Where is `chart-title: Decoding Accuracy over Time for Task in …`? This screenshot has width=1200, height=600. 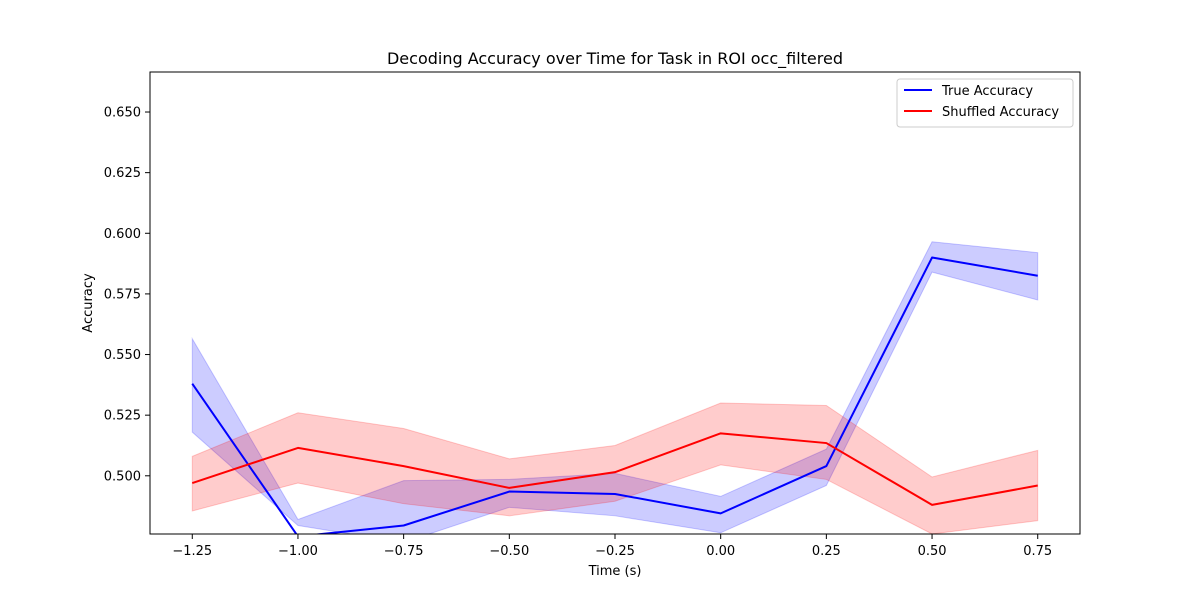
chart-title: Decoding Accuracy over Time for Task in … is located at coordinates (615, 59).